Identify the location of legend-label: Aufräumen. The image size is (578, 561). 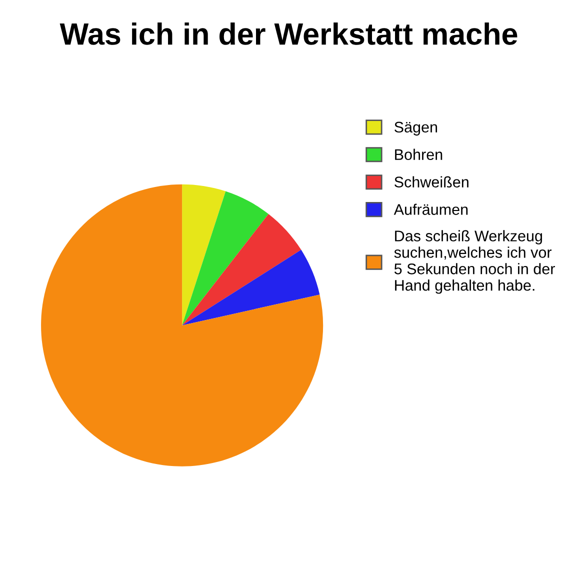
(431, 209).